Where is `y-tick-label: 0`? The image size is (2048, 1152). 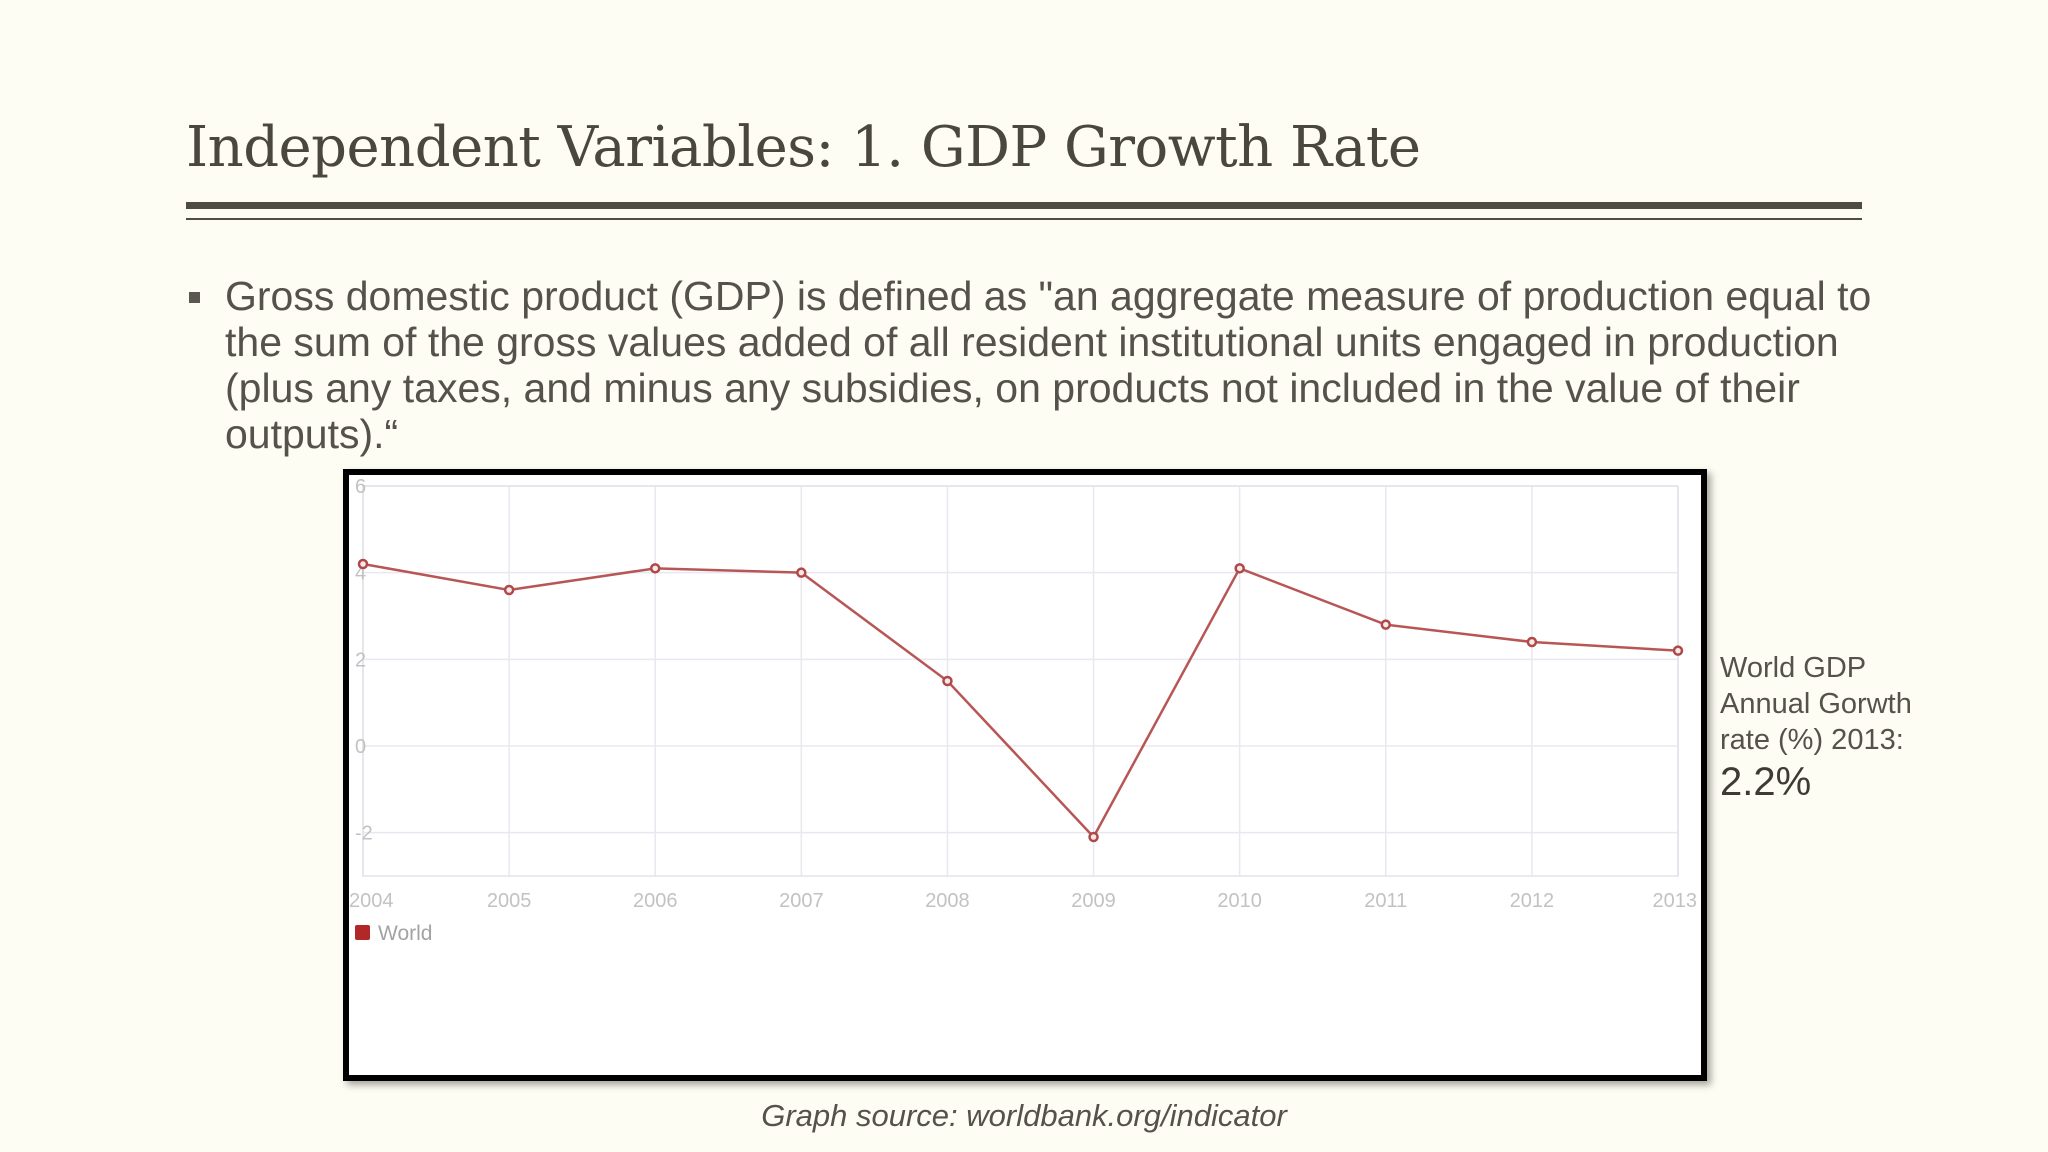
y-tick-label: 0 is located at coordinates (360, 747).